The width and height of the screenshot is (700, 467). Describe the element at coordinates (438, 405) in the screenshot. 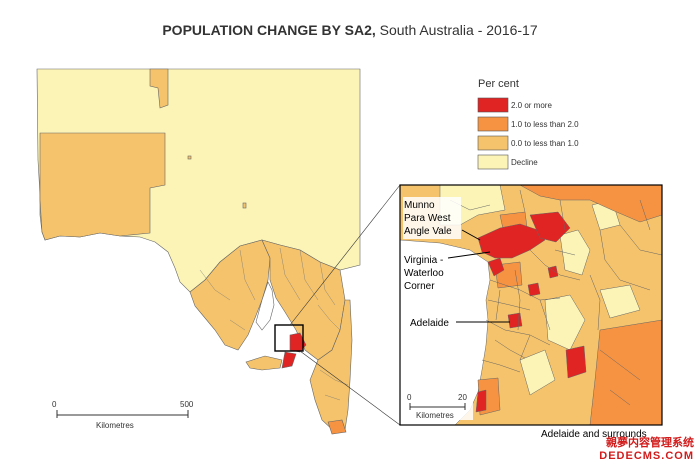

I see `inset-scale-bar: 0 20 Kilometres` at that location.